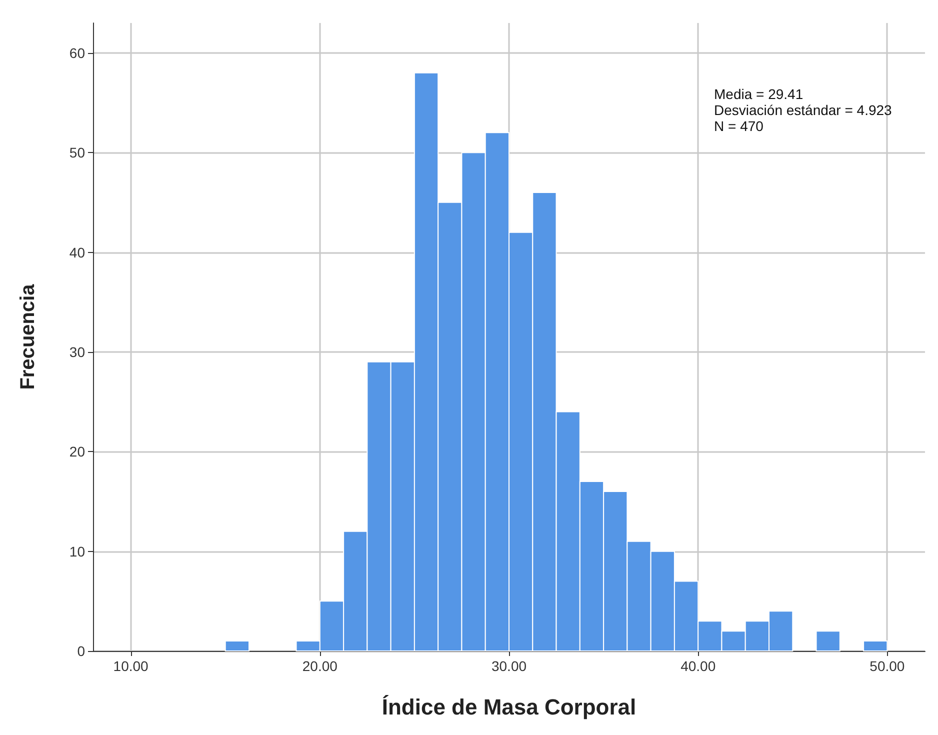  Describe the element at coordinates (77, 52) in the screenshot. I see `y-tick-label: 60` at that location.